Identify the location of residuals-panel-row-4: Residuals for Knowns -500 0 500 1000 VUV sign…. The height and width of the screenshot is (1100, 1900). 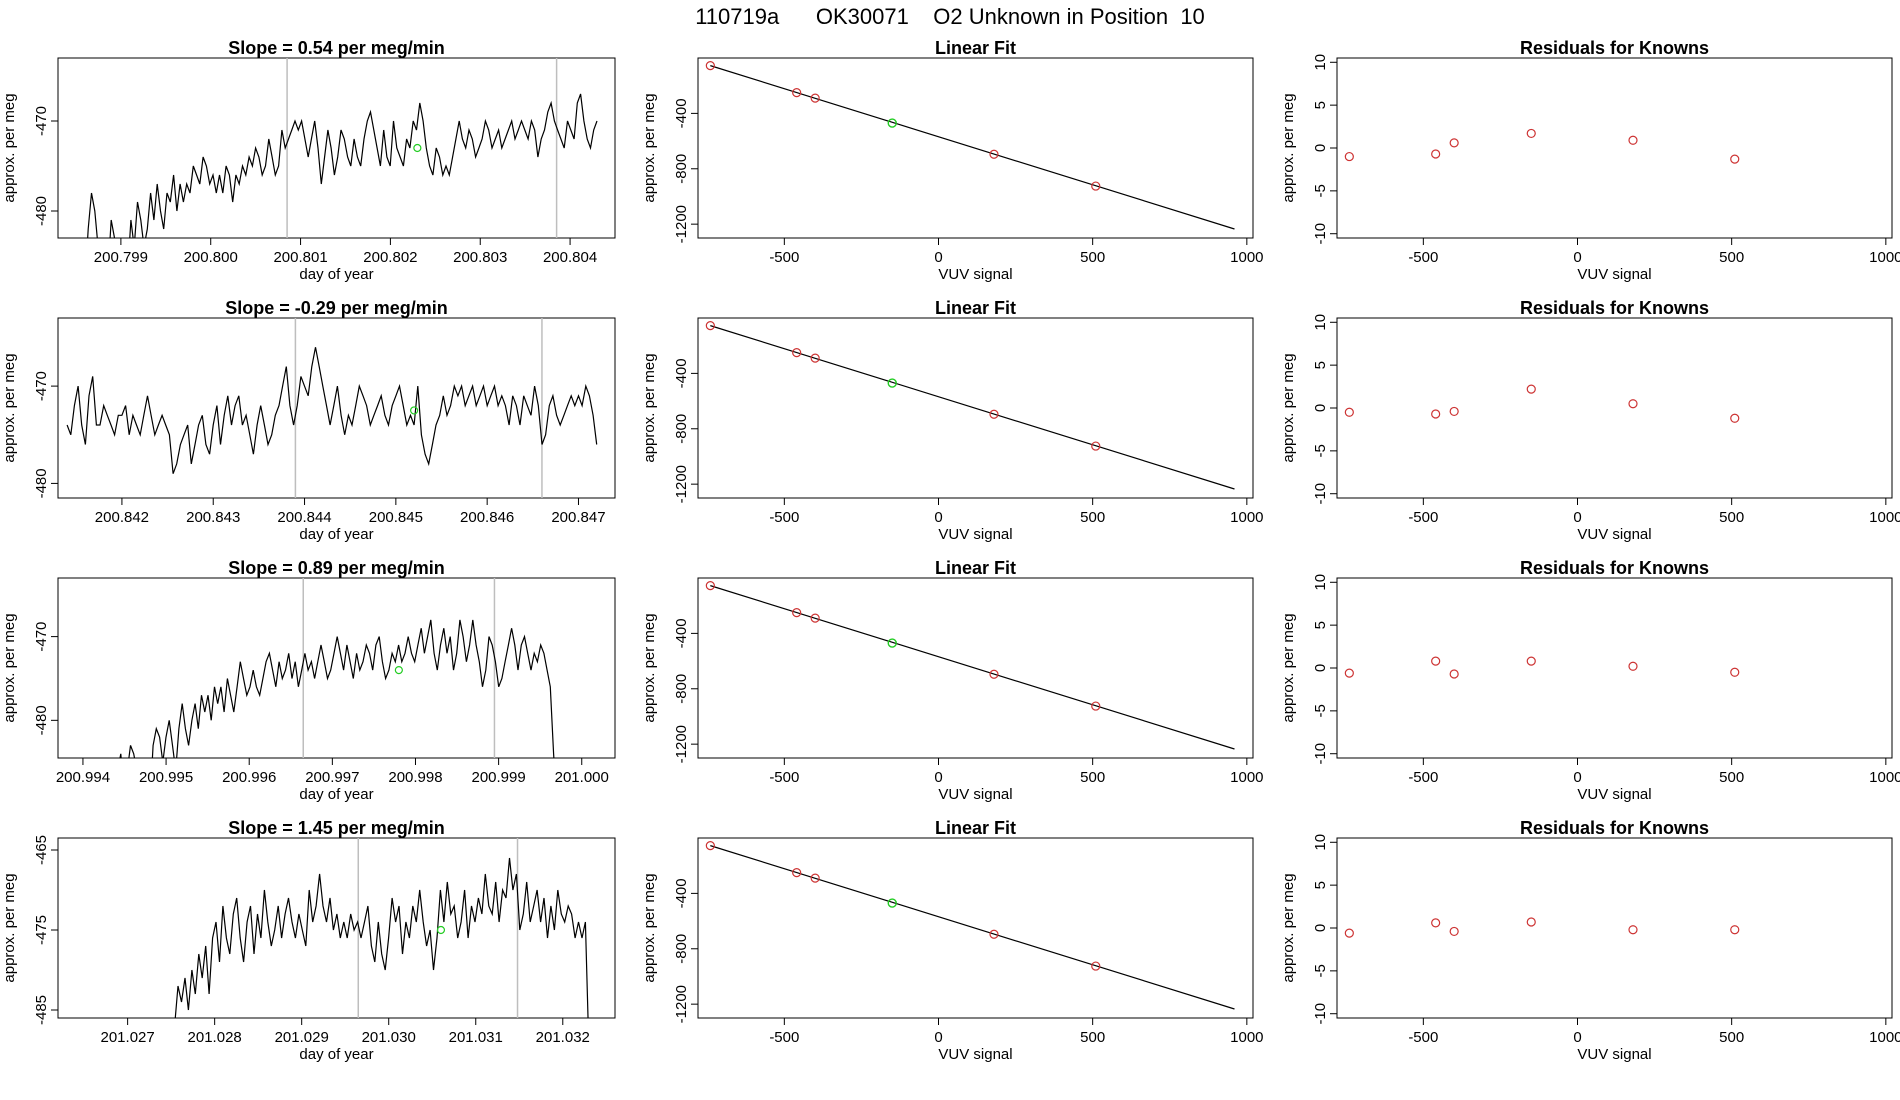
(1590, 940).